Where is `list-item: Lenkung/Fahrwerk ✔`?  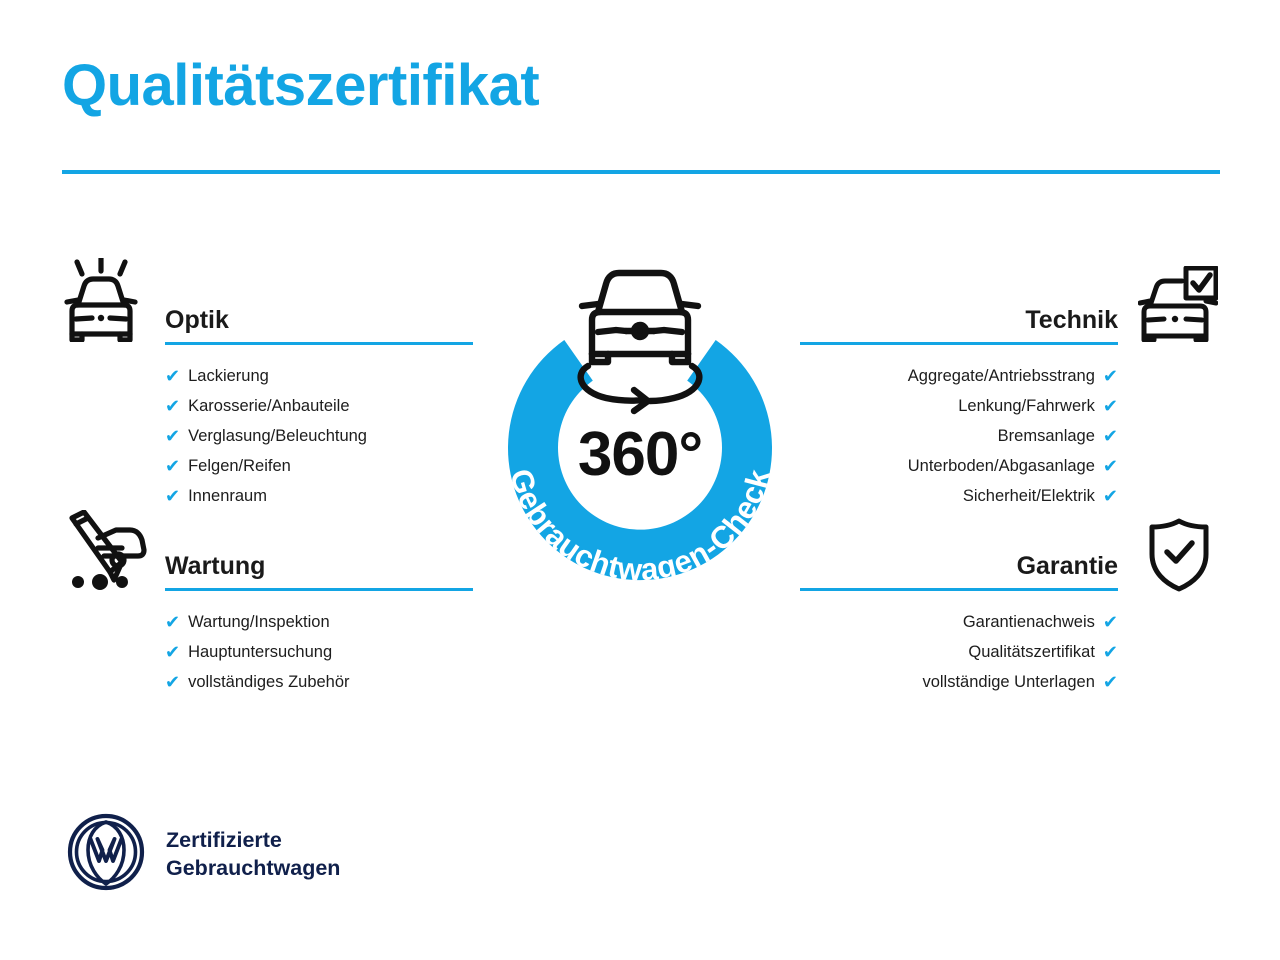
list-item: Lenkung/Fahrwerk ✔ is located at coordinates (959, 406).